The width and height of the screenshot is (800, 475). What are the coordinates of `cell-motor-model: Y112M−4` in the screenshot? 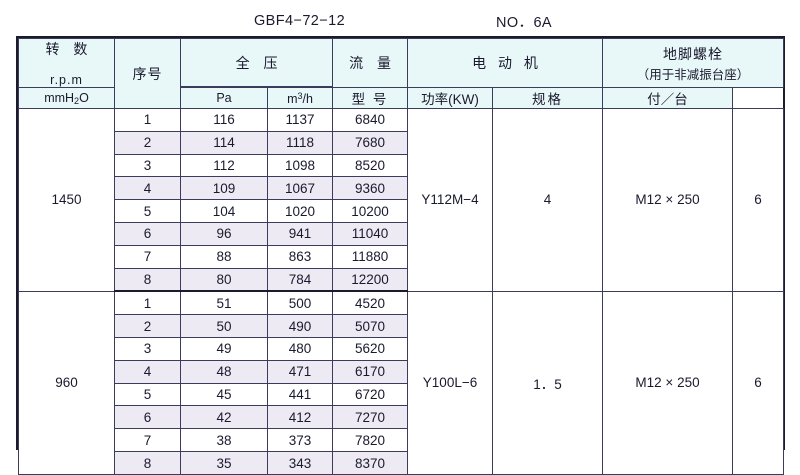 It's located at (450, 200).